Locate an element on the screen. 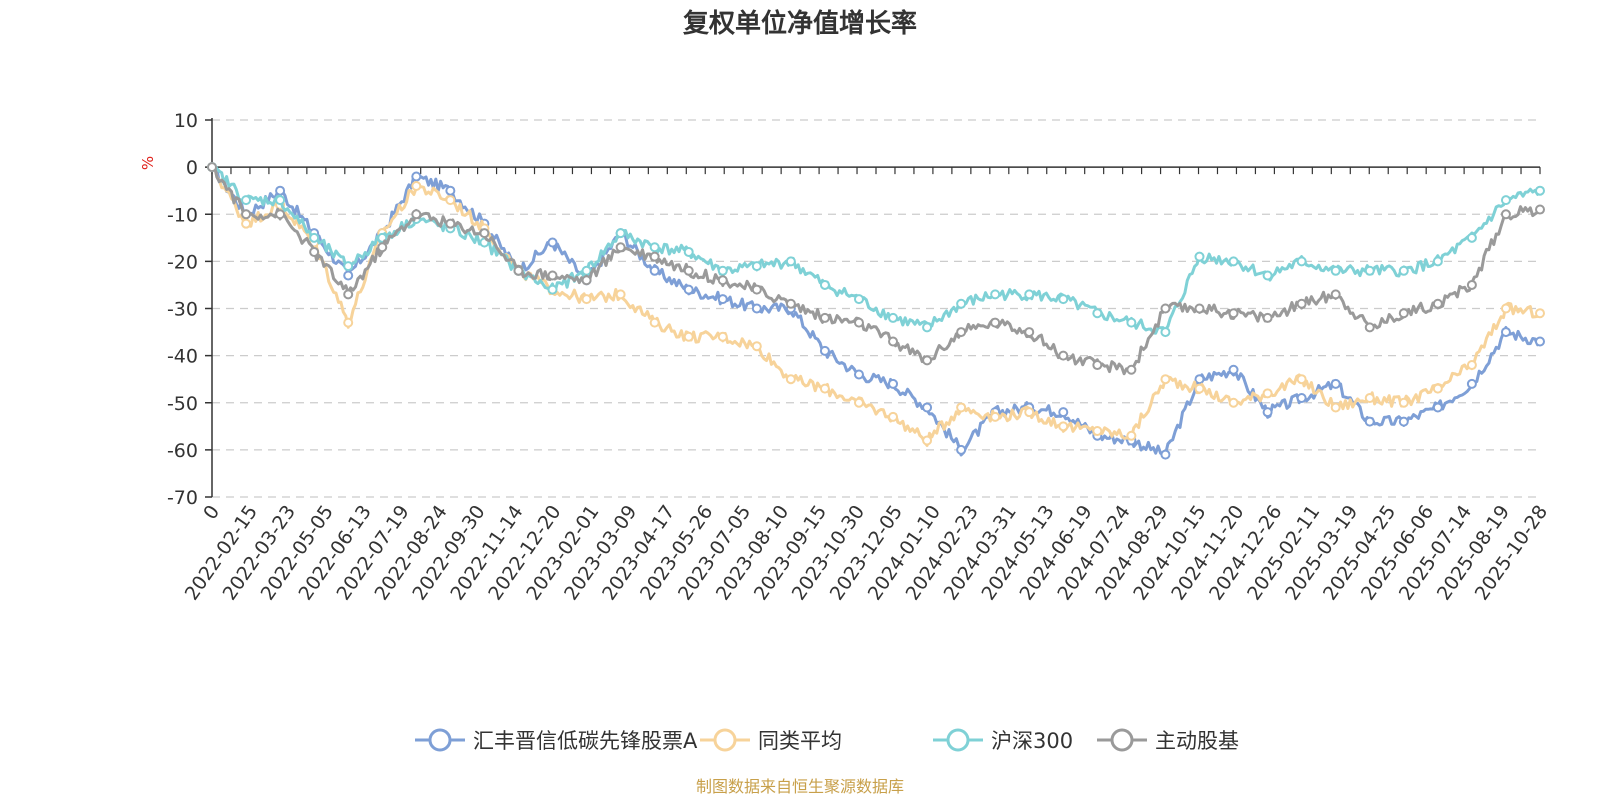 Image resolution: width=1600 pixels, height=800 pixels. legend-item: 主动股基 is located at coordinates (1168, 740).